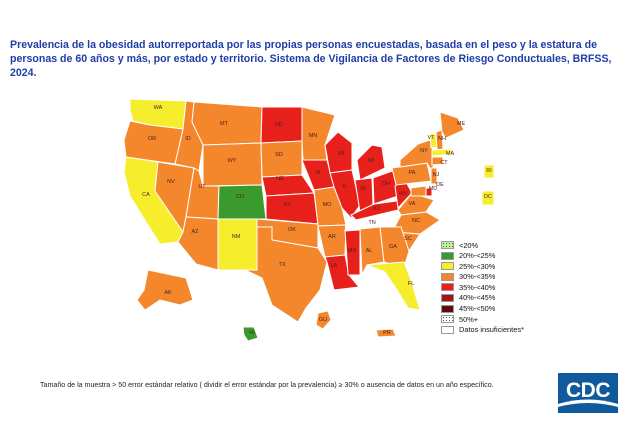  I want to click on state-label-az: AZ, so click(195, 232).